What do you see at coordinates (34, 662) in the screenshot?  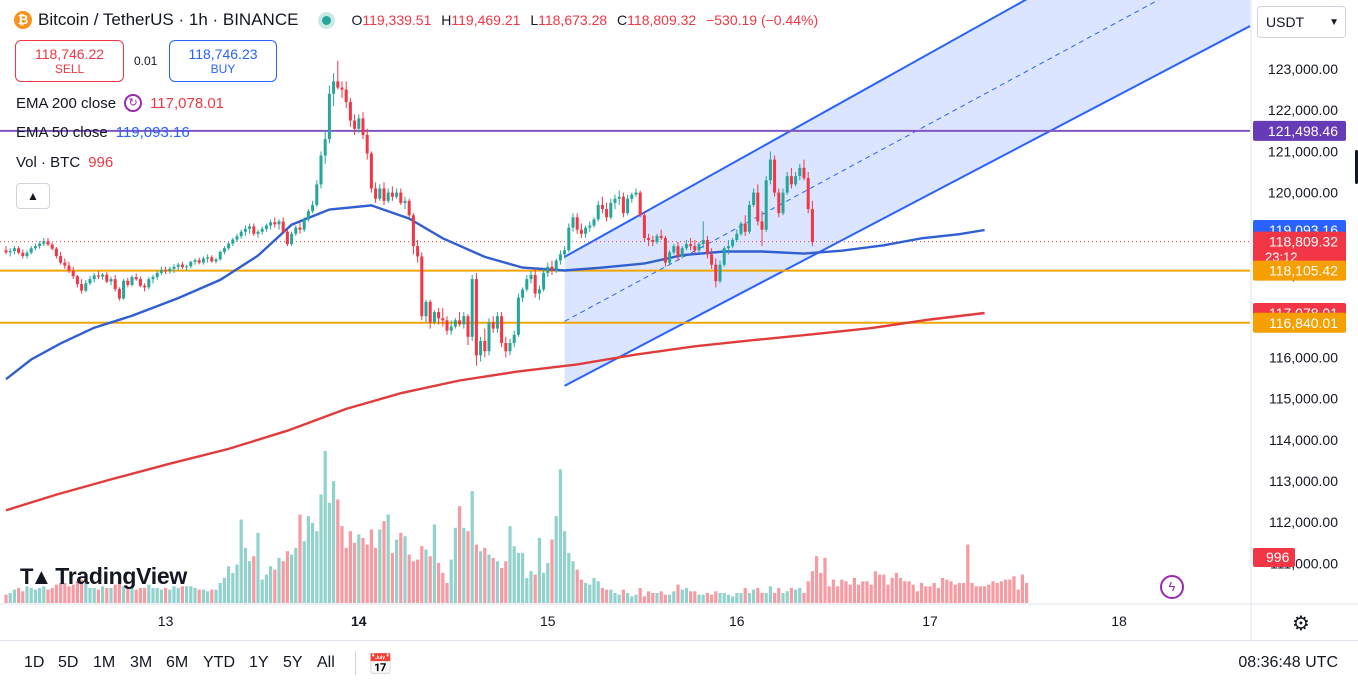 I see `range-1d: 1D` at bounding box center [34, 662].